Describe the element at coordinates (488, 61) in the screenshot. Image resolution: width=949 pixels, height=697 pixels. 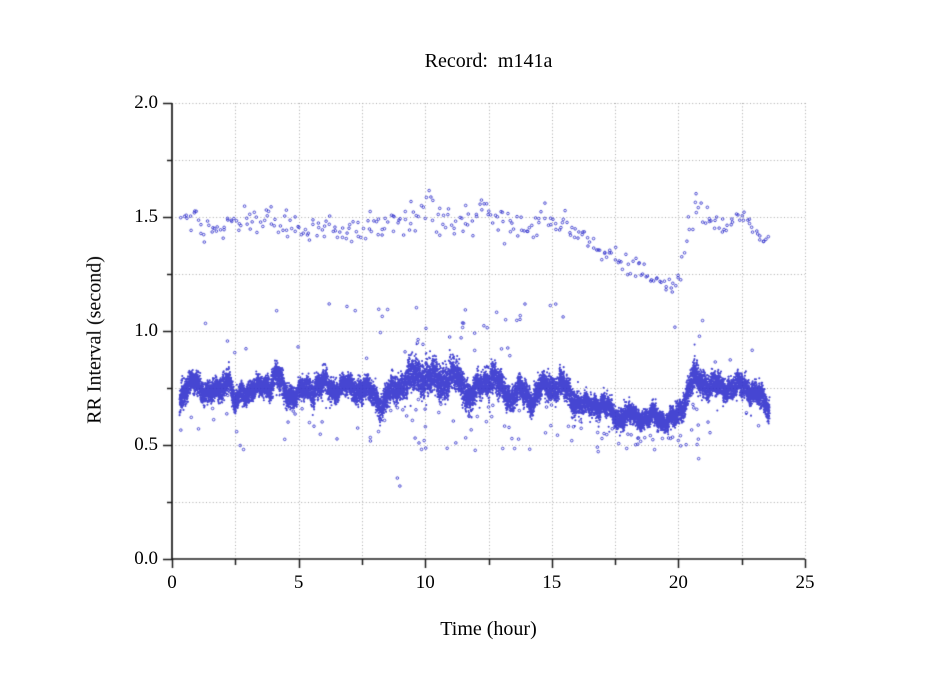
I see `chart-title: Record: m141a` at that location.